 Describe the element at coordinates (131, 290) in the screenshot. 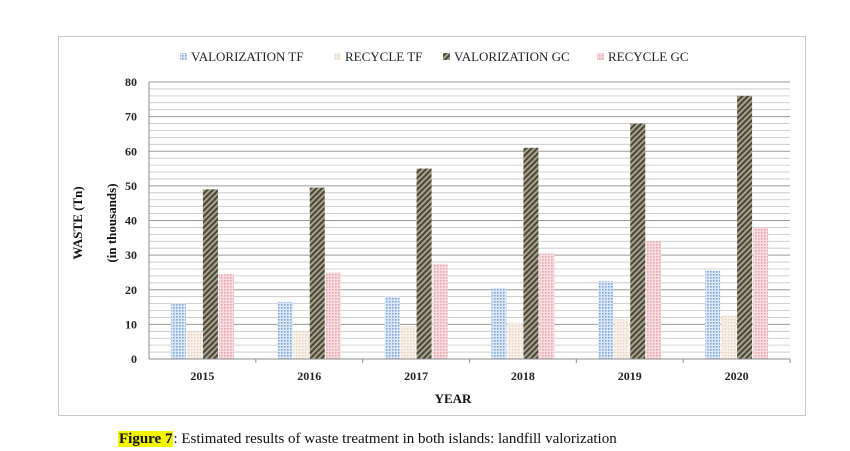

I see `y-tick-label: 20` at that location.